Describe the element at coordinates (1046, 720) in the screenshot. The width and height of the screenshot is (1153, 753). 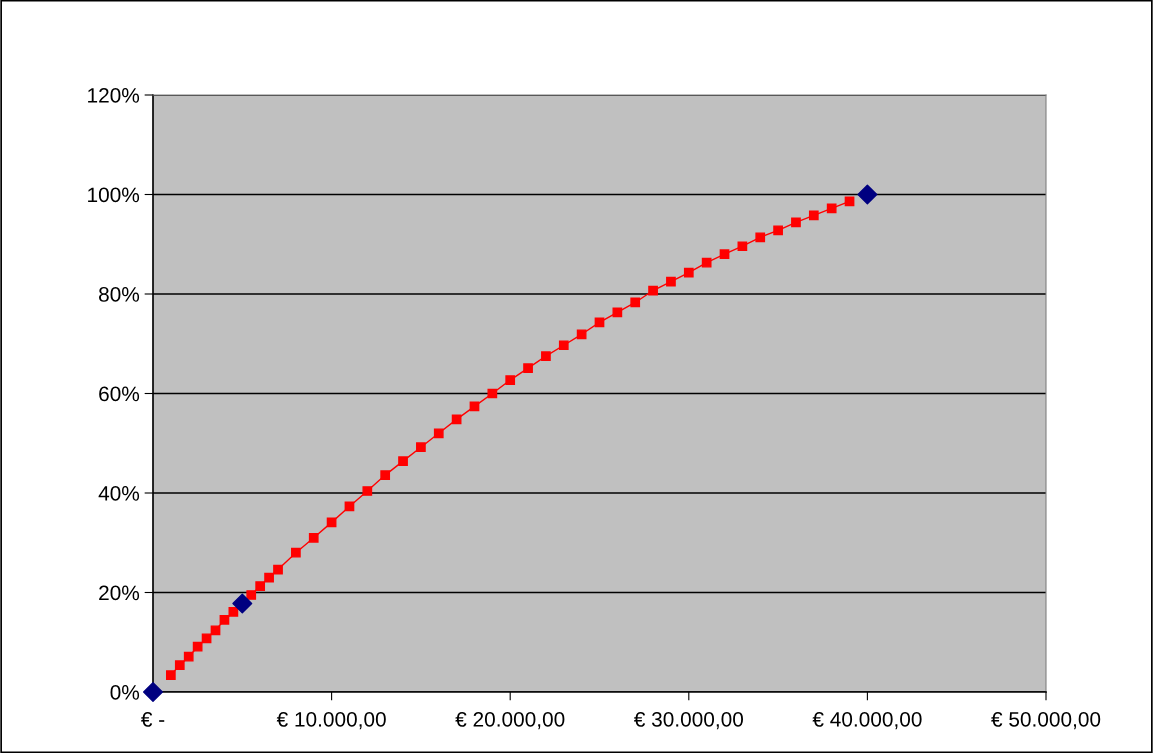
I see `x-tick-label: € 50.000,00` at that location.